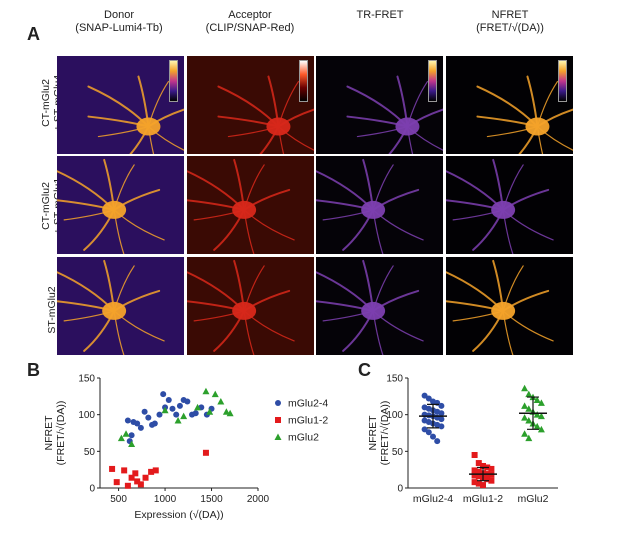  I want to click on chart-c-ylabel-unit: (FRET/√(DA)), so click(385, 433).